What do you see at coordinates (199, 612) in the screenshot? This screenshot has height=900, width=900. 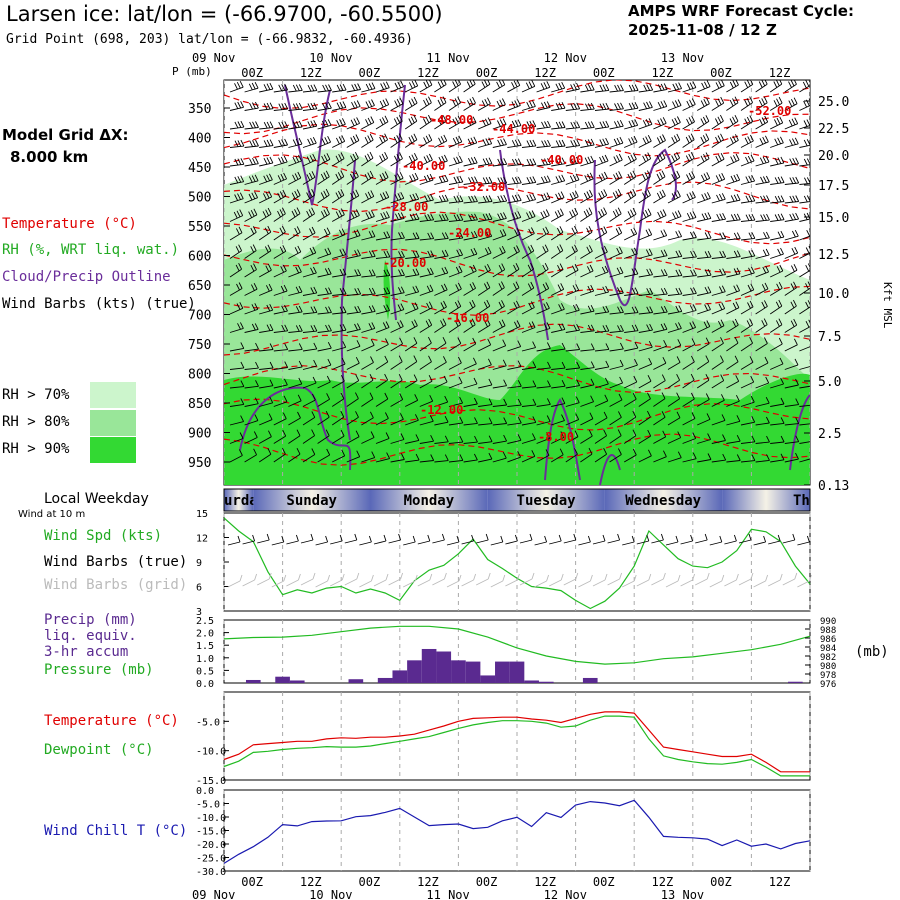 I see `wind-speed-tick-label: 3` at bounding box center [199, 612].